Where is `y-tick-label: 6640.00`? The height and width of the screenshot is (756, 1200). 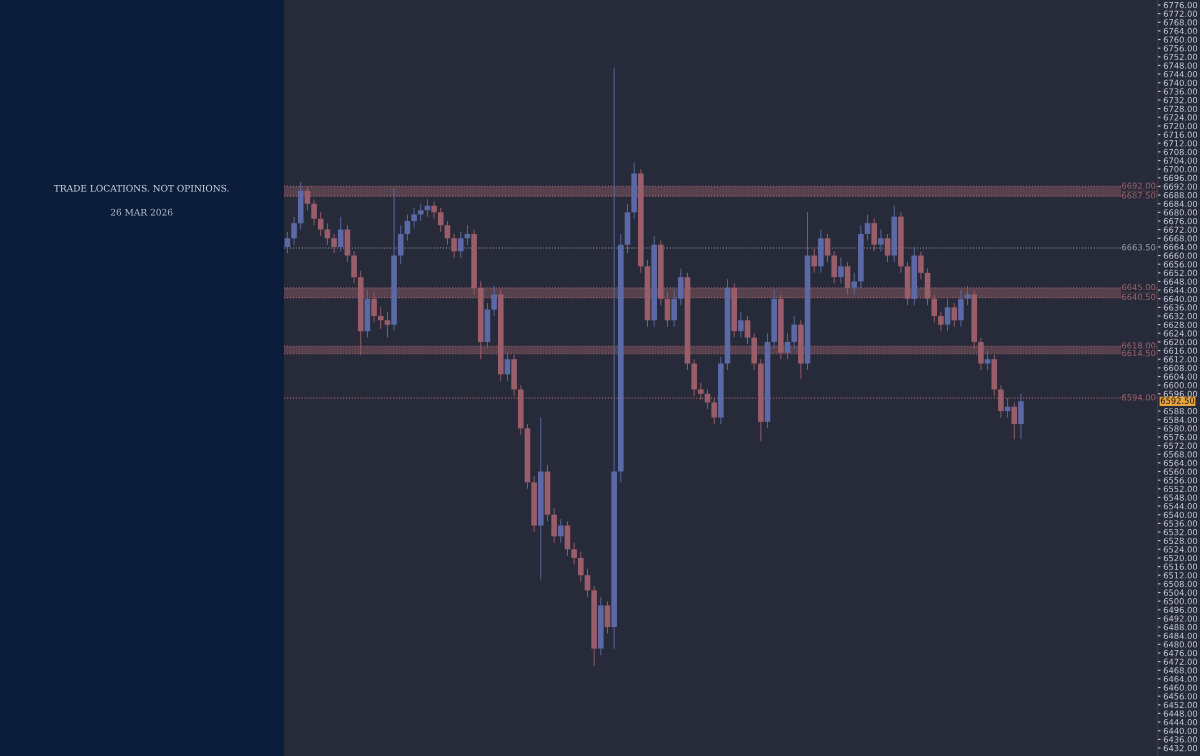 y-tick-label: 6640.00 is located at coordinates (1180, 299).